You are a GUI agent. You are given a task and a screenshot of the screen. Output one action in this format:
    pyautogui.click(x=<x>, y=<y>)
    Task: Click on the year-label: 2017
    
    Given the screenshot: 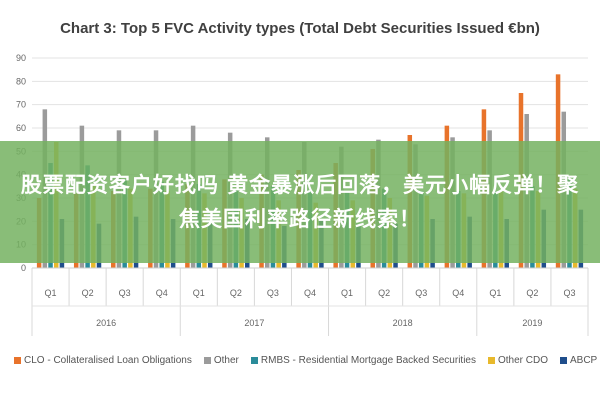 What is the action you would take?
    pyautogui.click(x=254, y=323)
    